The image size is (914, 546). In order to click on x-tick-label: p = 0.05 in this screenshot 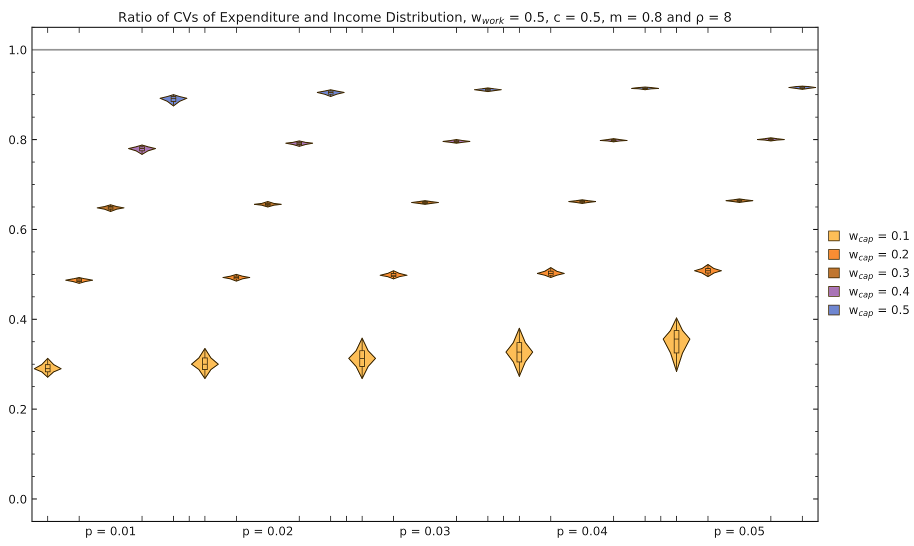, I will do `click(739, 532)`.